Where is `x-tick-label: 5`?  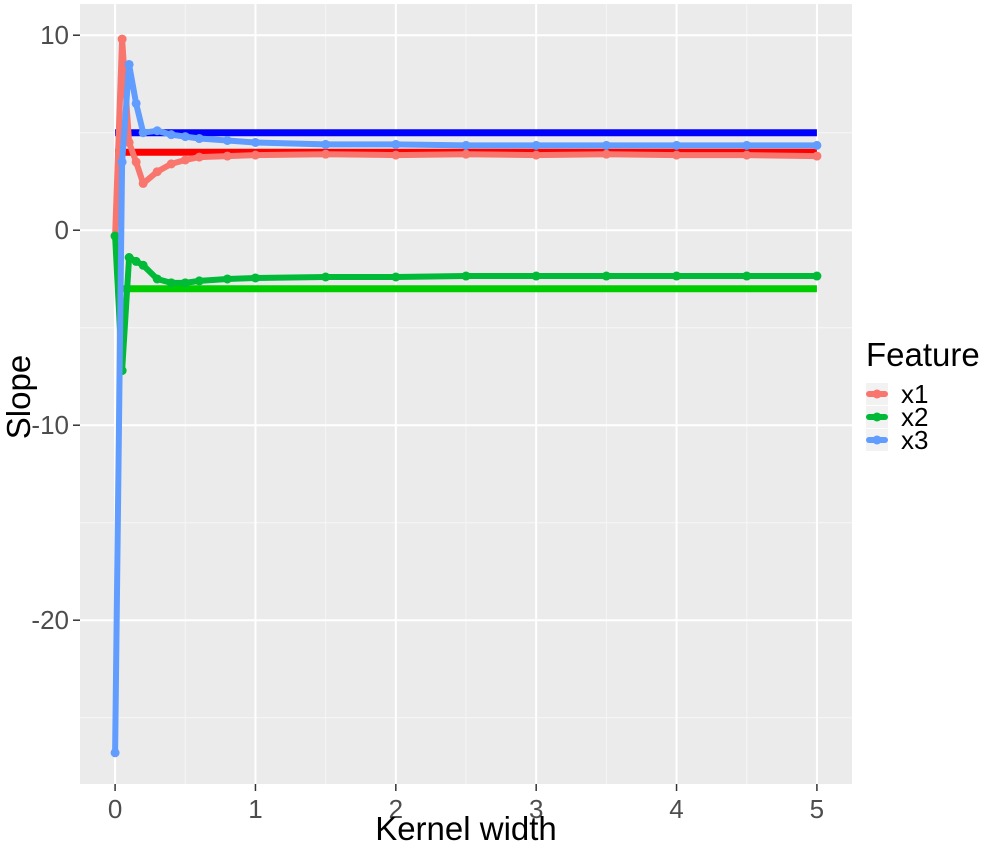
x-tick-label: 5 is located at coordinates (817, 809).